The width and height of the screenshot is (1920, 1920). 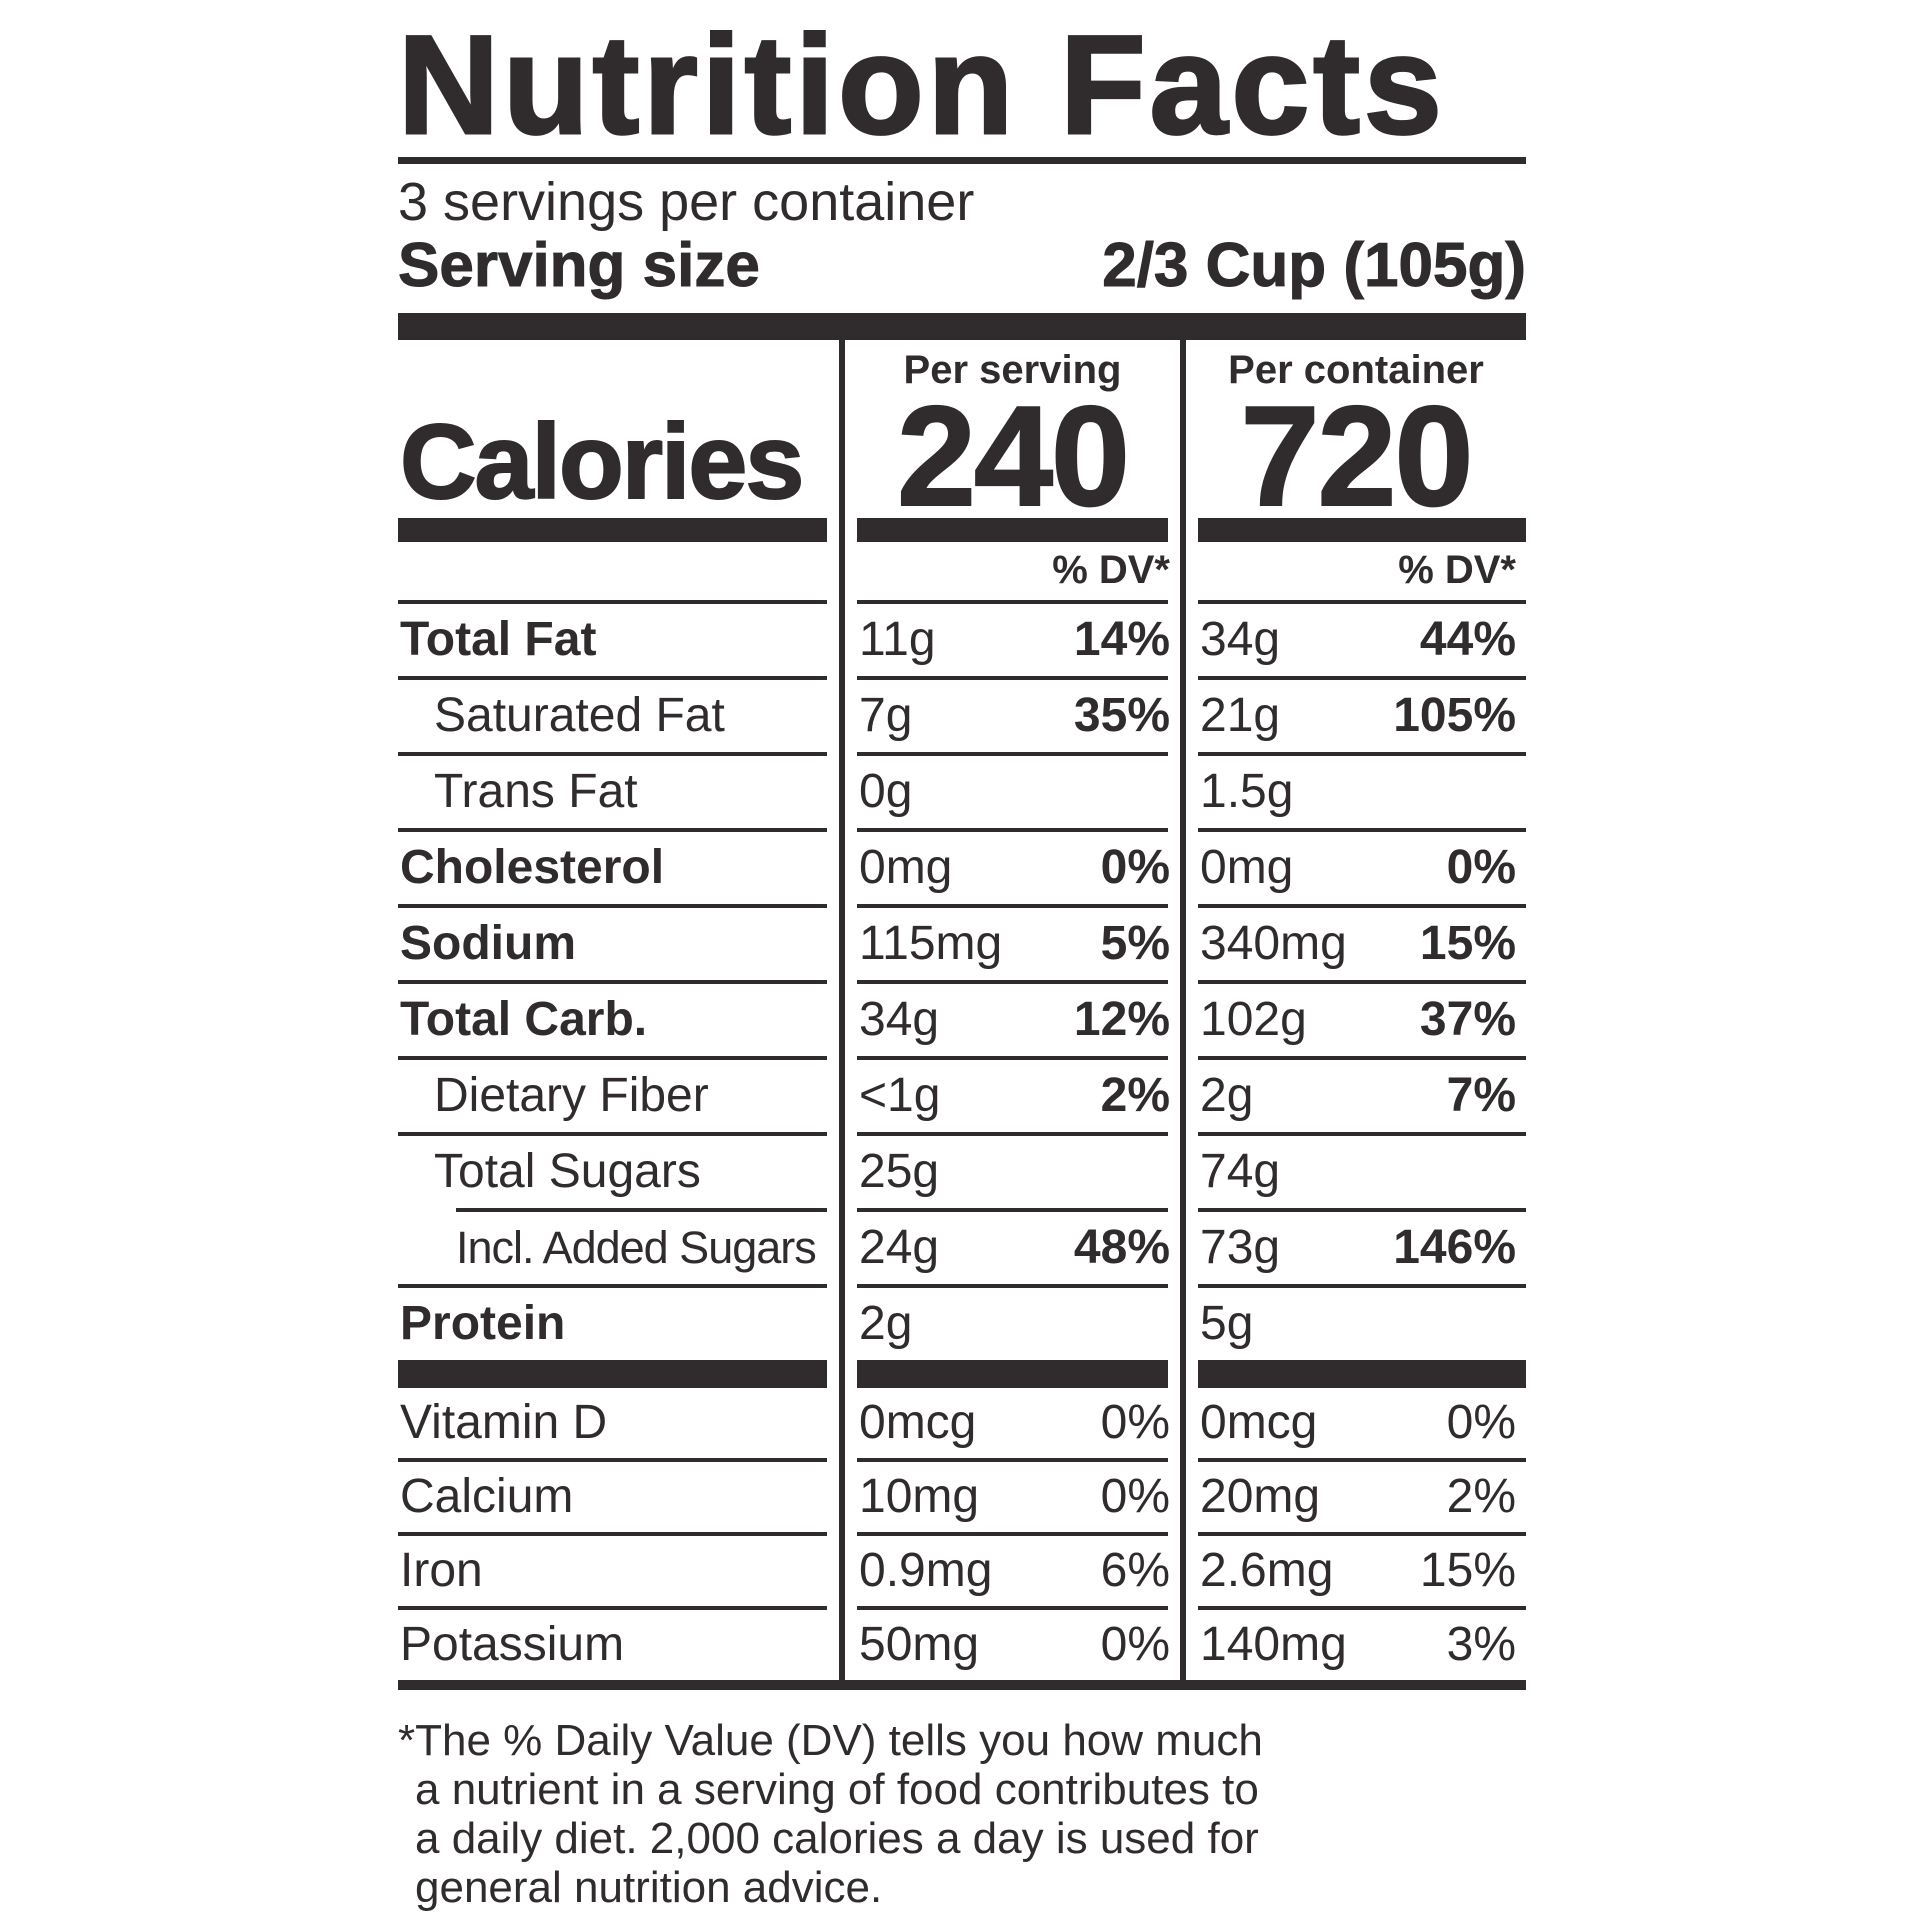 What do you see at coordinates (1012, 369) in the screenshot?
I see `per-serving-header: Per serving` at bounding box center [1012, 369].